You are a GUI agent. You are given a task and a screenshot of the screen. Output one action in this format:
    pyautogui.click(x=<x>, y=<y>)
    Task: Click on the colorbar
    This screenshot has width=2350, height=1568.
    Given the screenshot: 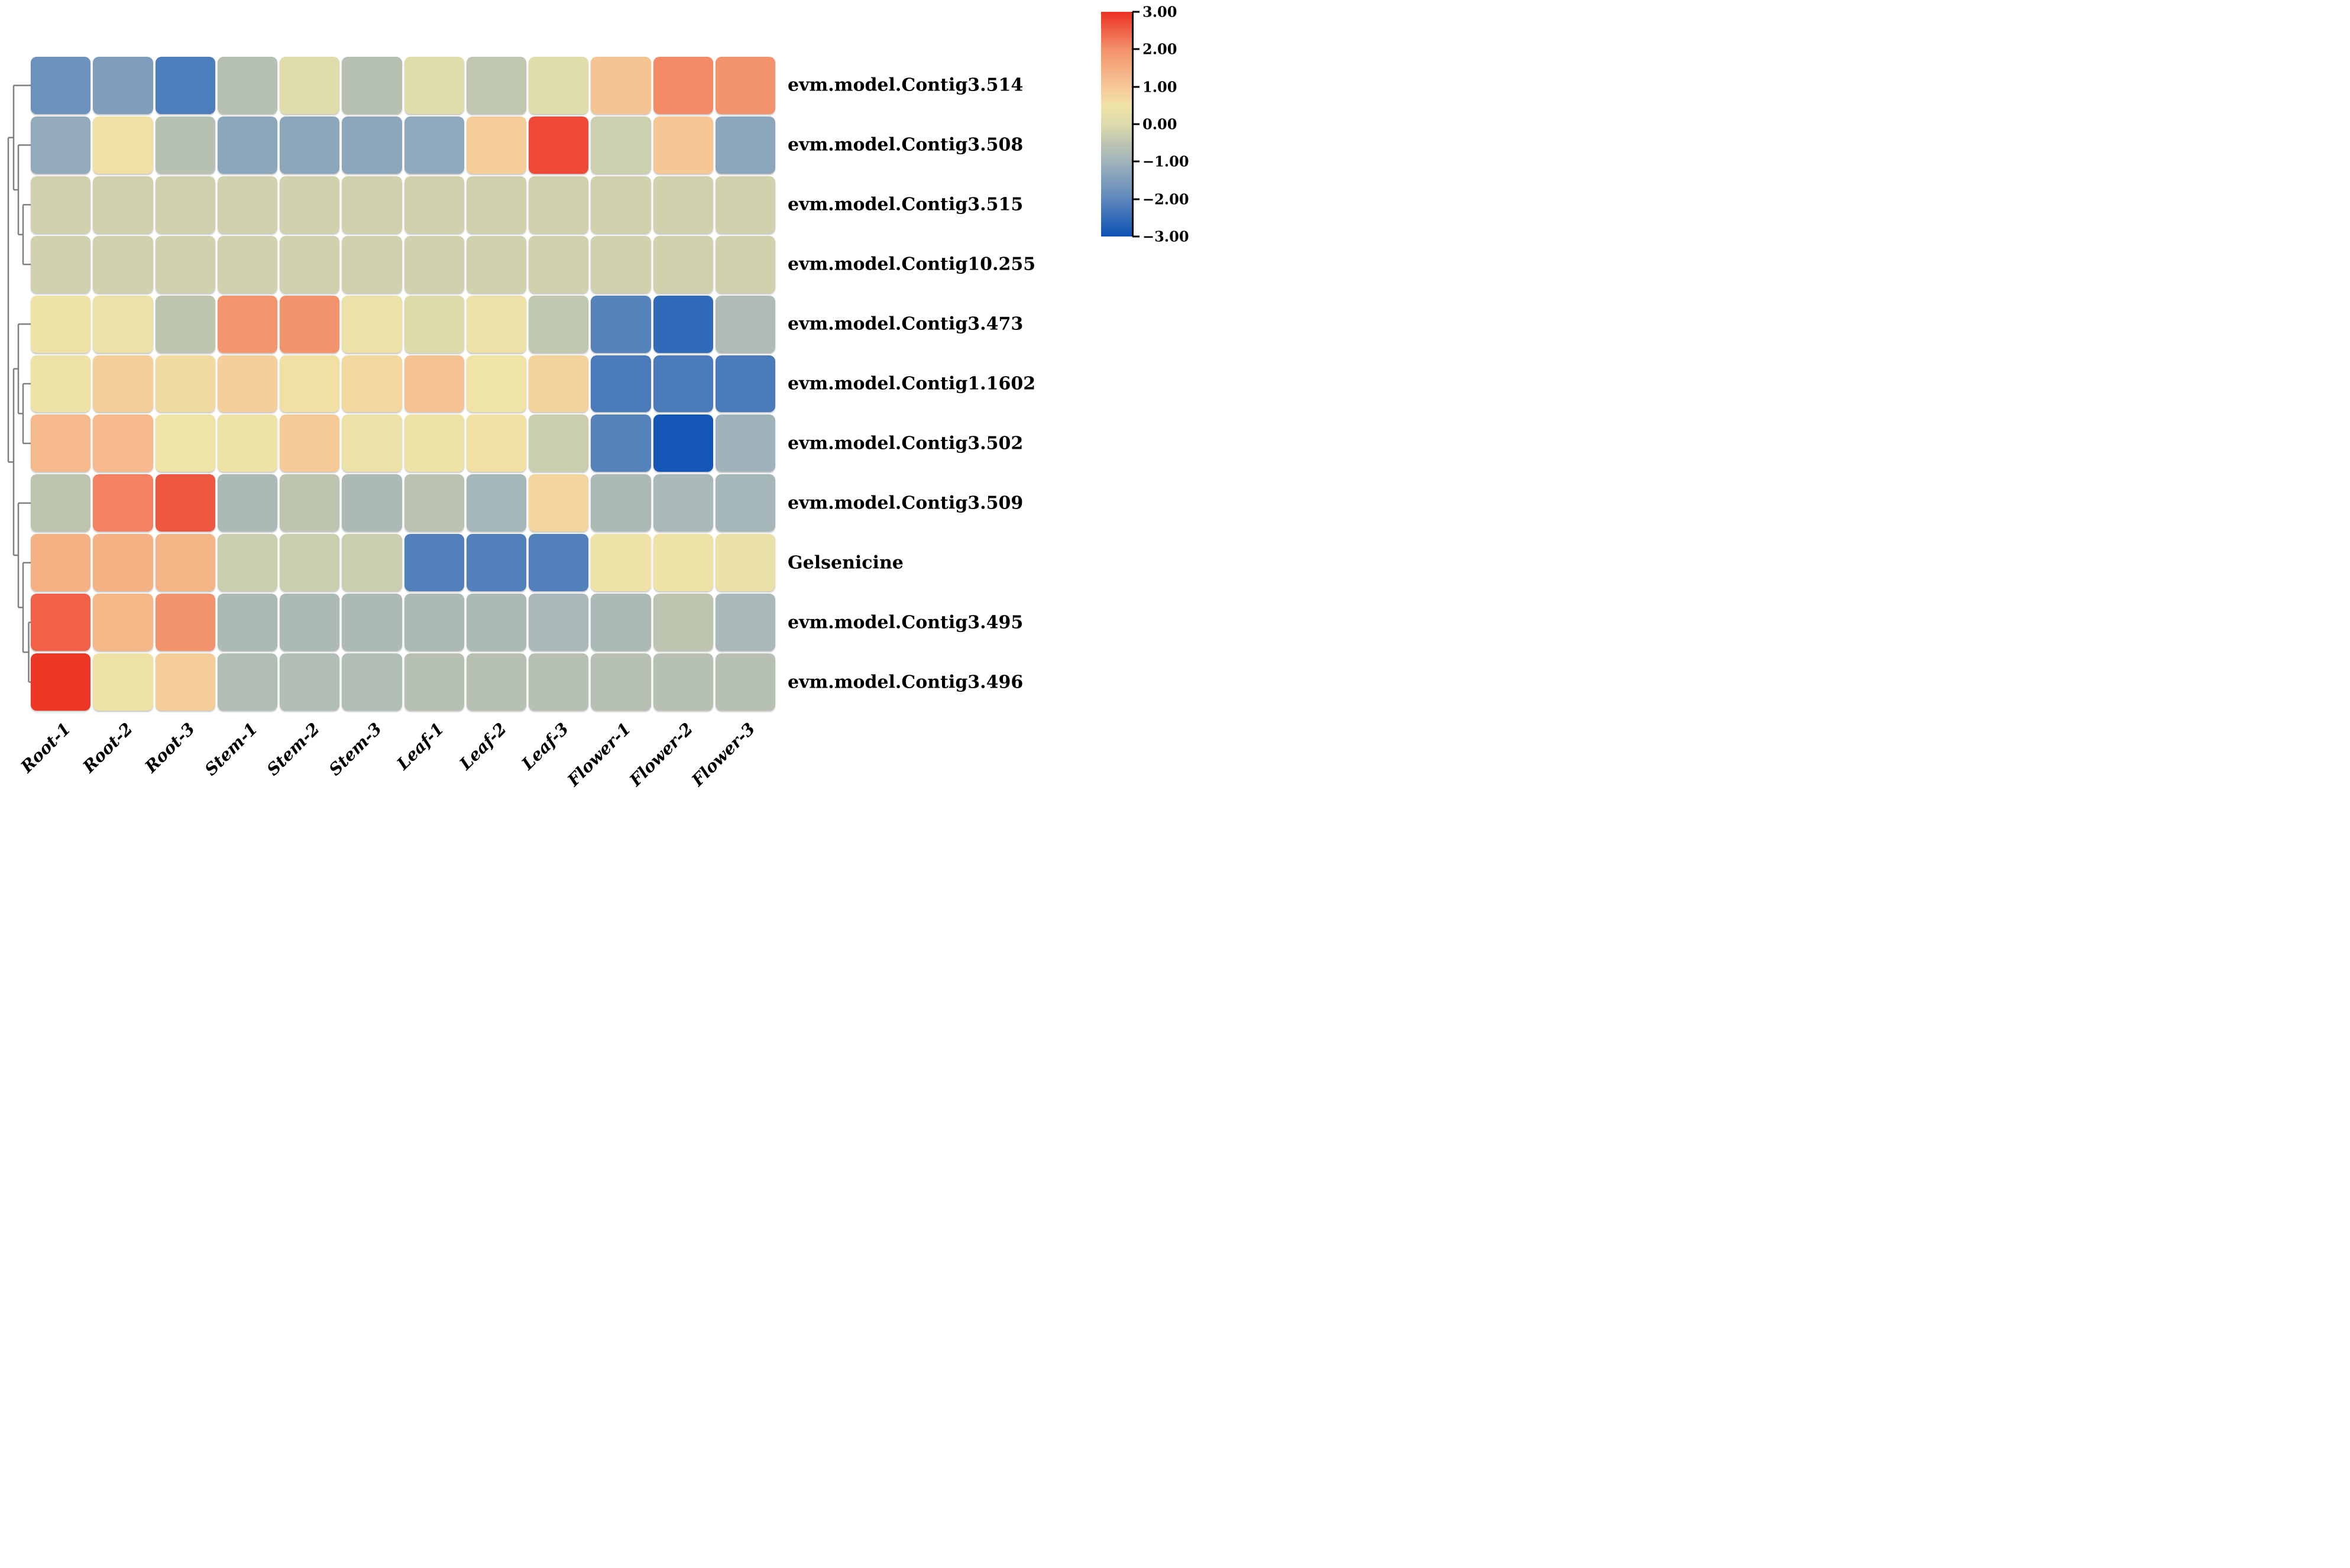 What is the action you would take?
    pyautogui.click(x=1117, y=124)
    